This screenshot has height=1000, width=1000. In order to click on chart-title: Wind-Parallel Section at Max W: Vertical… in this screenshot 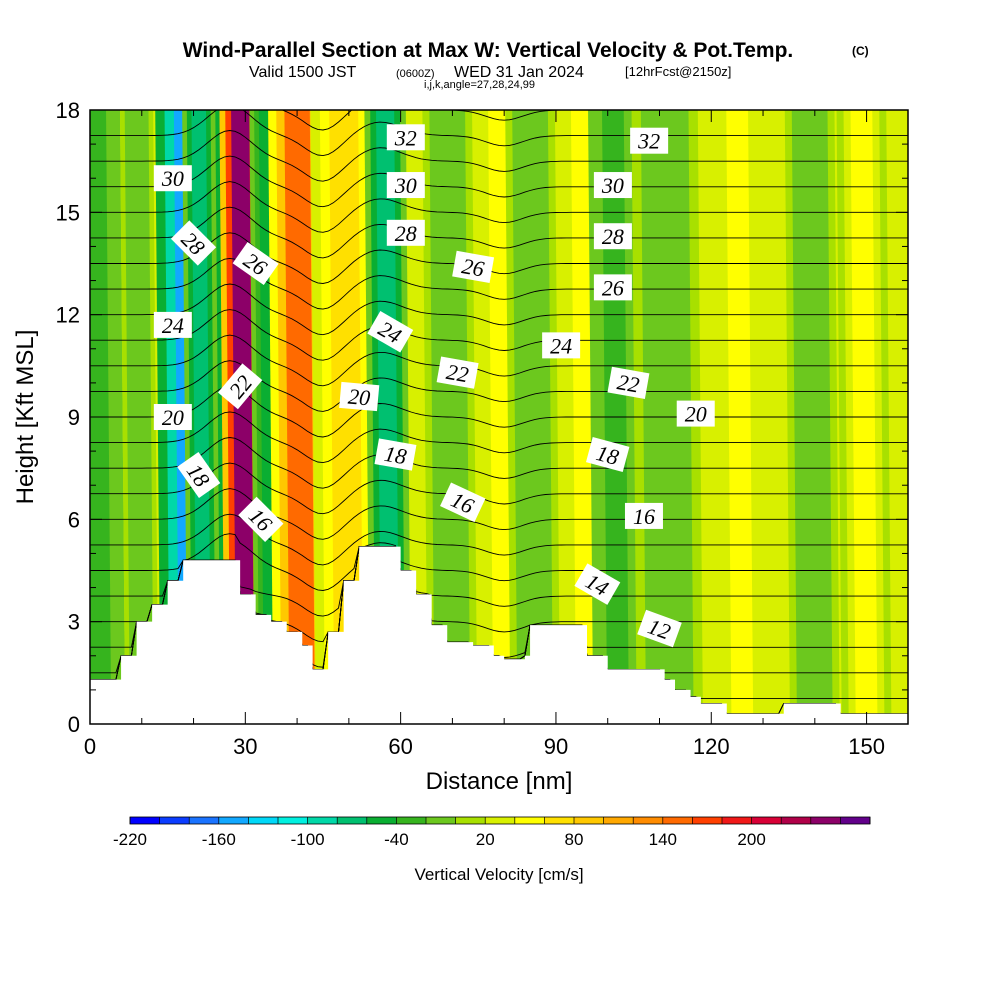, I will do `click(488, 50)`.